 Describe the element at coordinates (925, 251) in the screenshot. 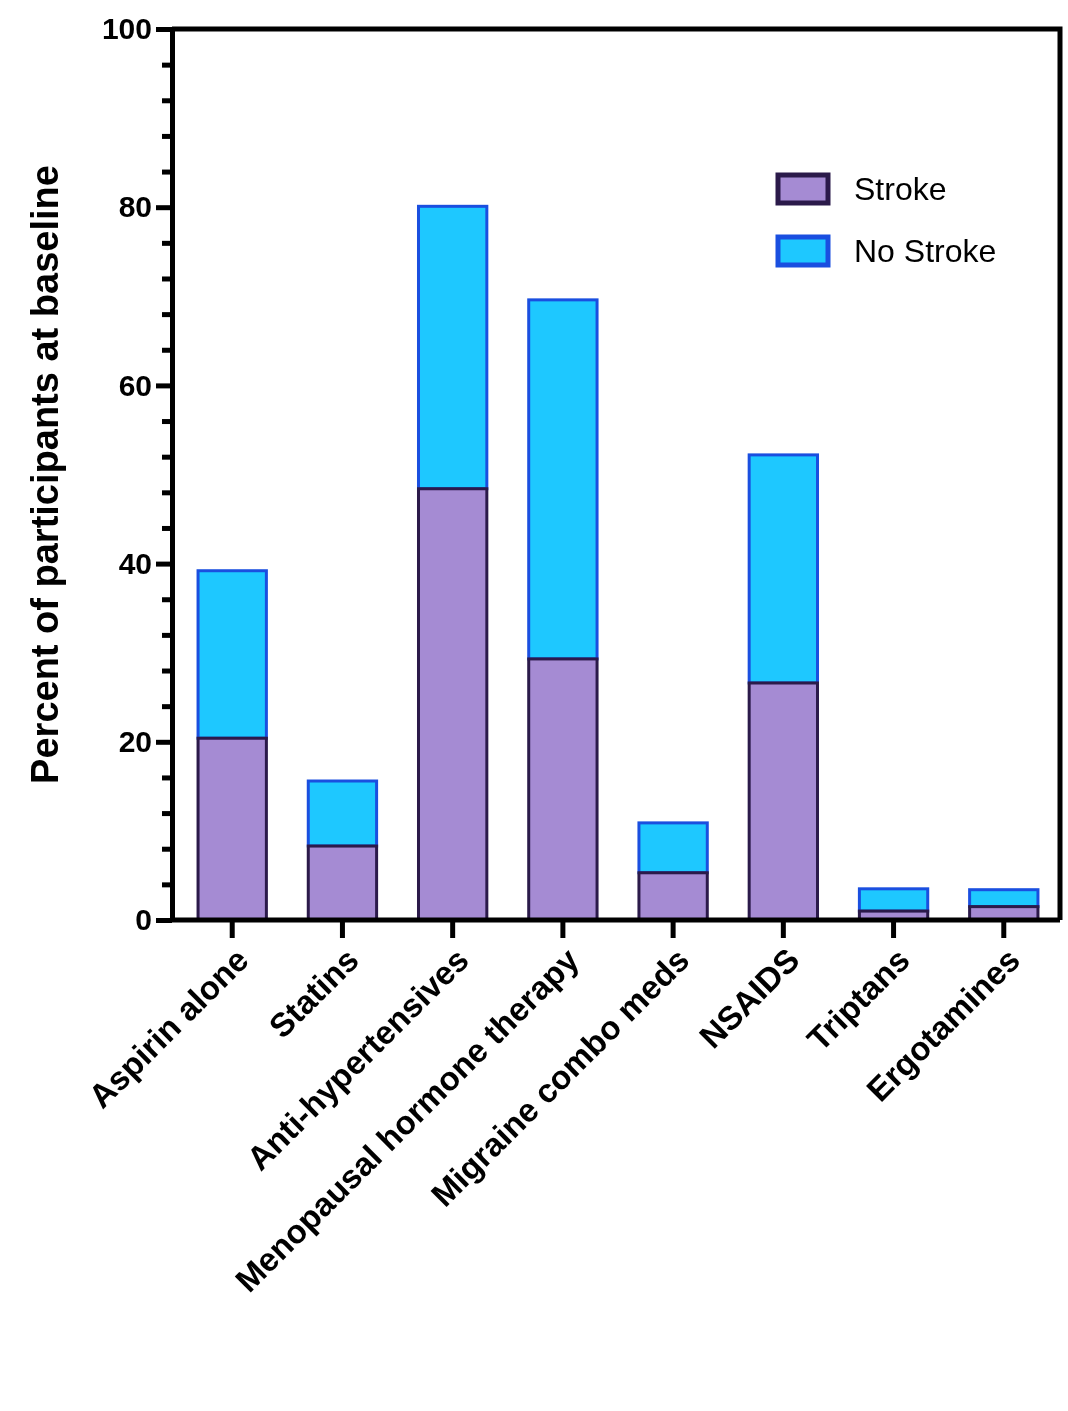

I see `legend-label: No Stroke` at that location.